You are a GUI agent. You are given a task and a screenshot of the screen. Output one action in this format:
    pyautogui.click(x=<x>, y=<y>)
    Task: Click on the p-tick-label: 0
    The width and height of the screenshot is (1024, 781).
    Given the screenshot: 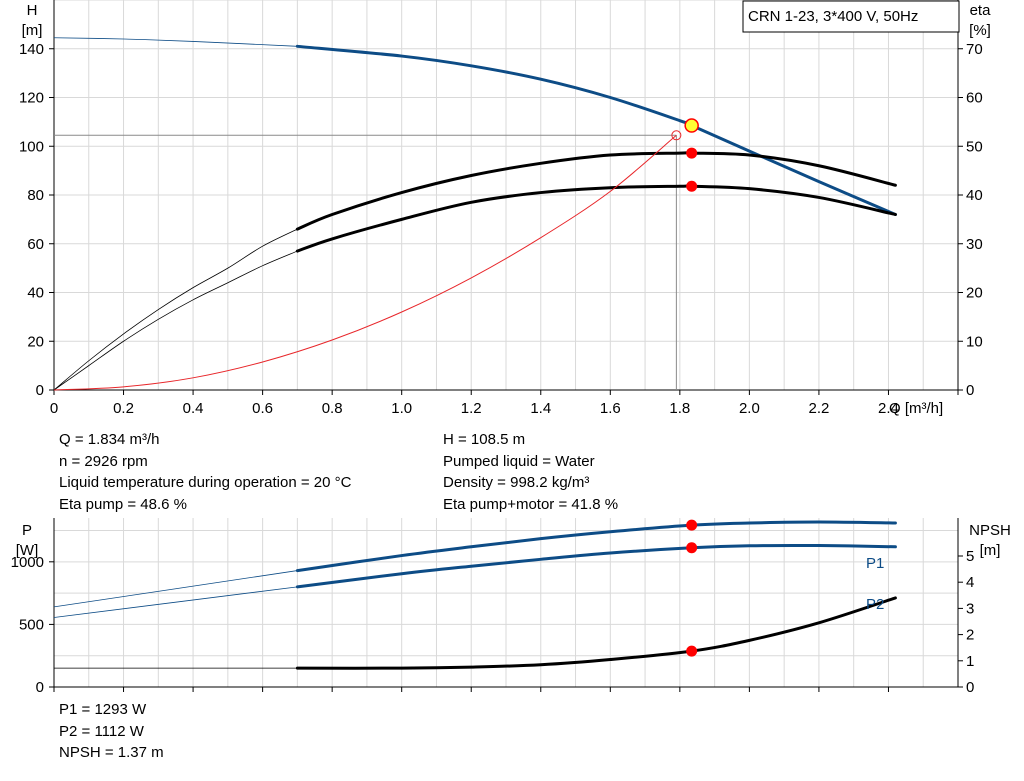 What is the action you would take?
    pyautogui.click(x=40, y=687)
    